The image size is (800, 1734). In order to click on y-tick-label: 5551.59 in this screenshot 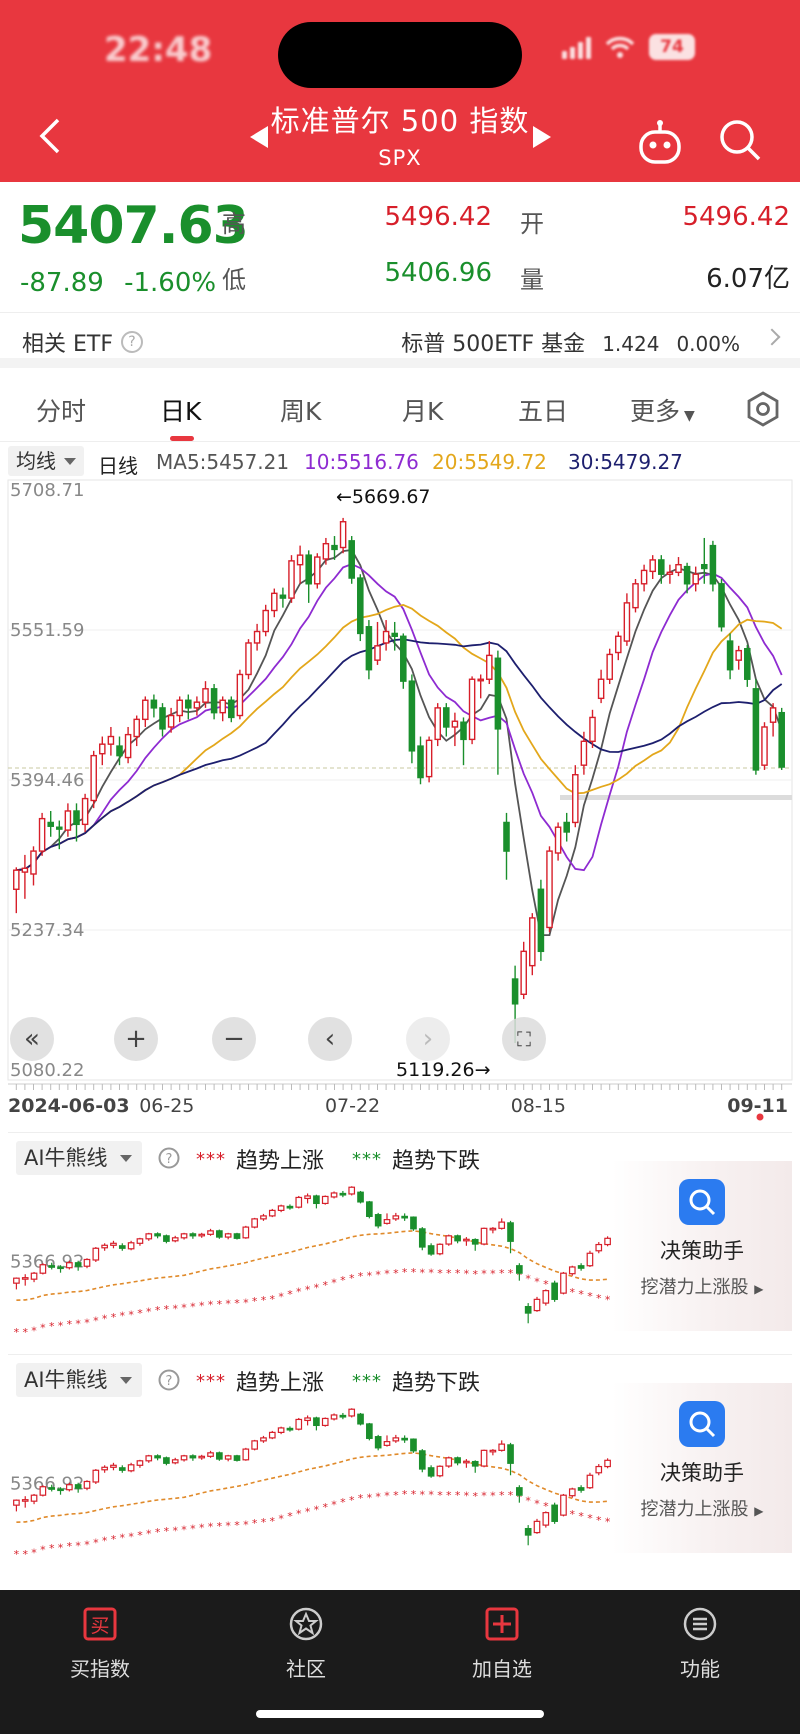, I will do `click(47, 630)`.